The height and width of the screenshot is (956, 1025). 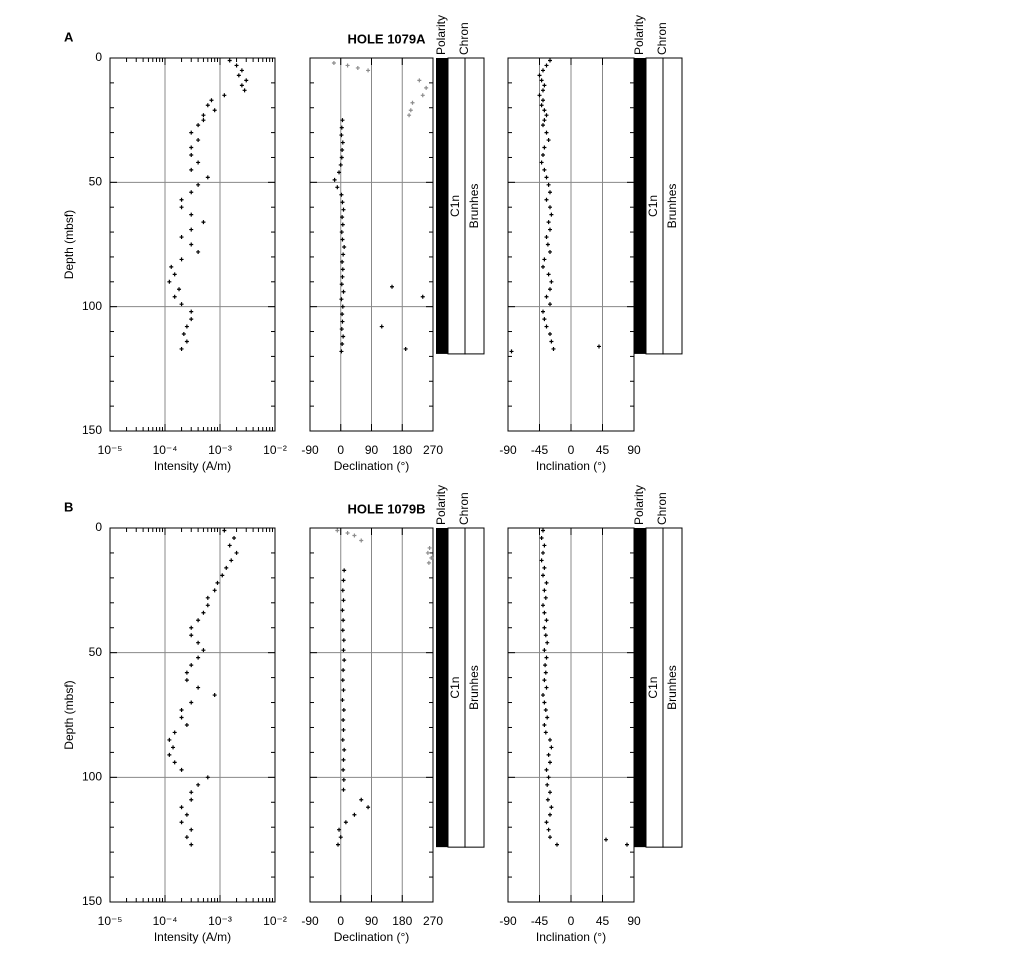 I want to click on x-tick-label: 10⁻⁴, so click(x=165, y=921).